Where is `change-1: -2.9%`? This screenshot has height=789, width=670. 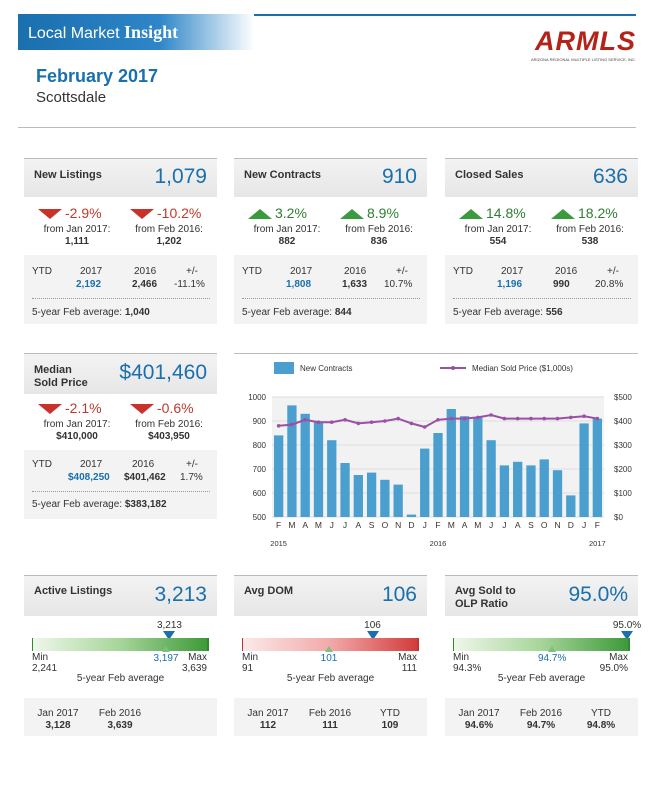
change-1: -2.9% is located at coordinates (70, 213).